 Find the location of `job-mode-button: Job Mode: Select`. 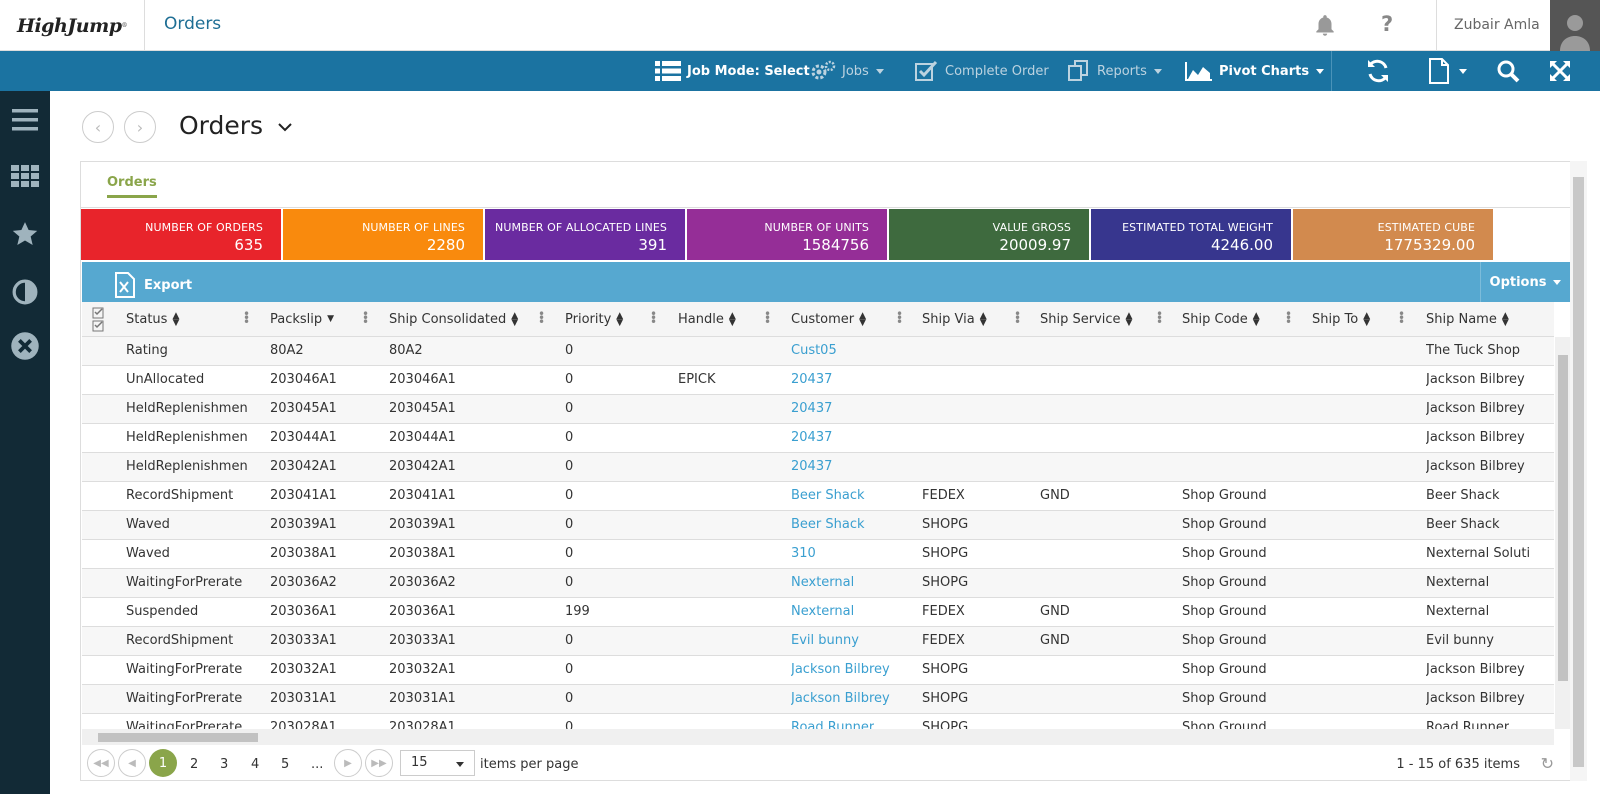

job-mode-button: Job Mode: Select is located at coordinates (732, 71).